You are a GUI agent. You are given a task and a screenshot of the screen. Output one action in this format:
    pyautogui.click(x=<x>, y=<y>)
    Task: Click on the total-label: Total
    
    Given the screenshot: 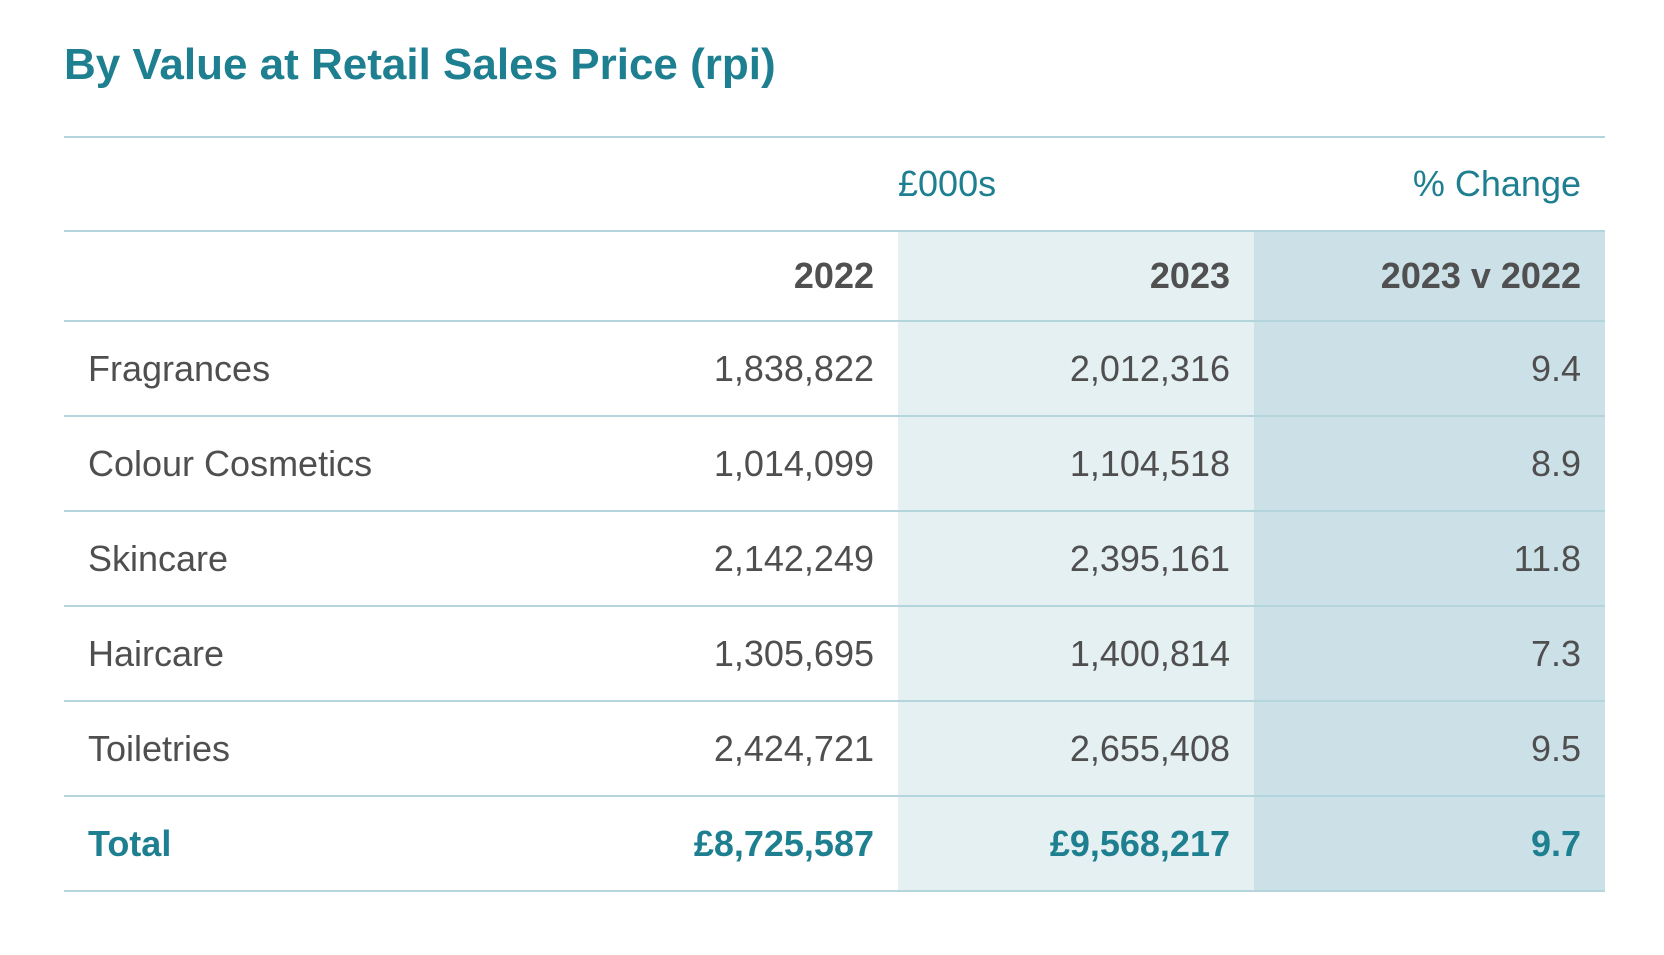 What is the action you would take?
    pyautogui.click(x=271, y=844)
    